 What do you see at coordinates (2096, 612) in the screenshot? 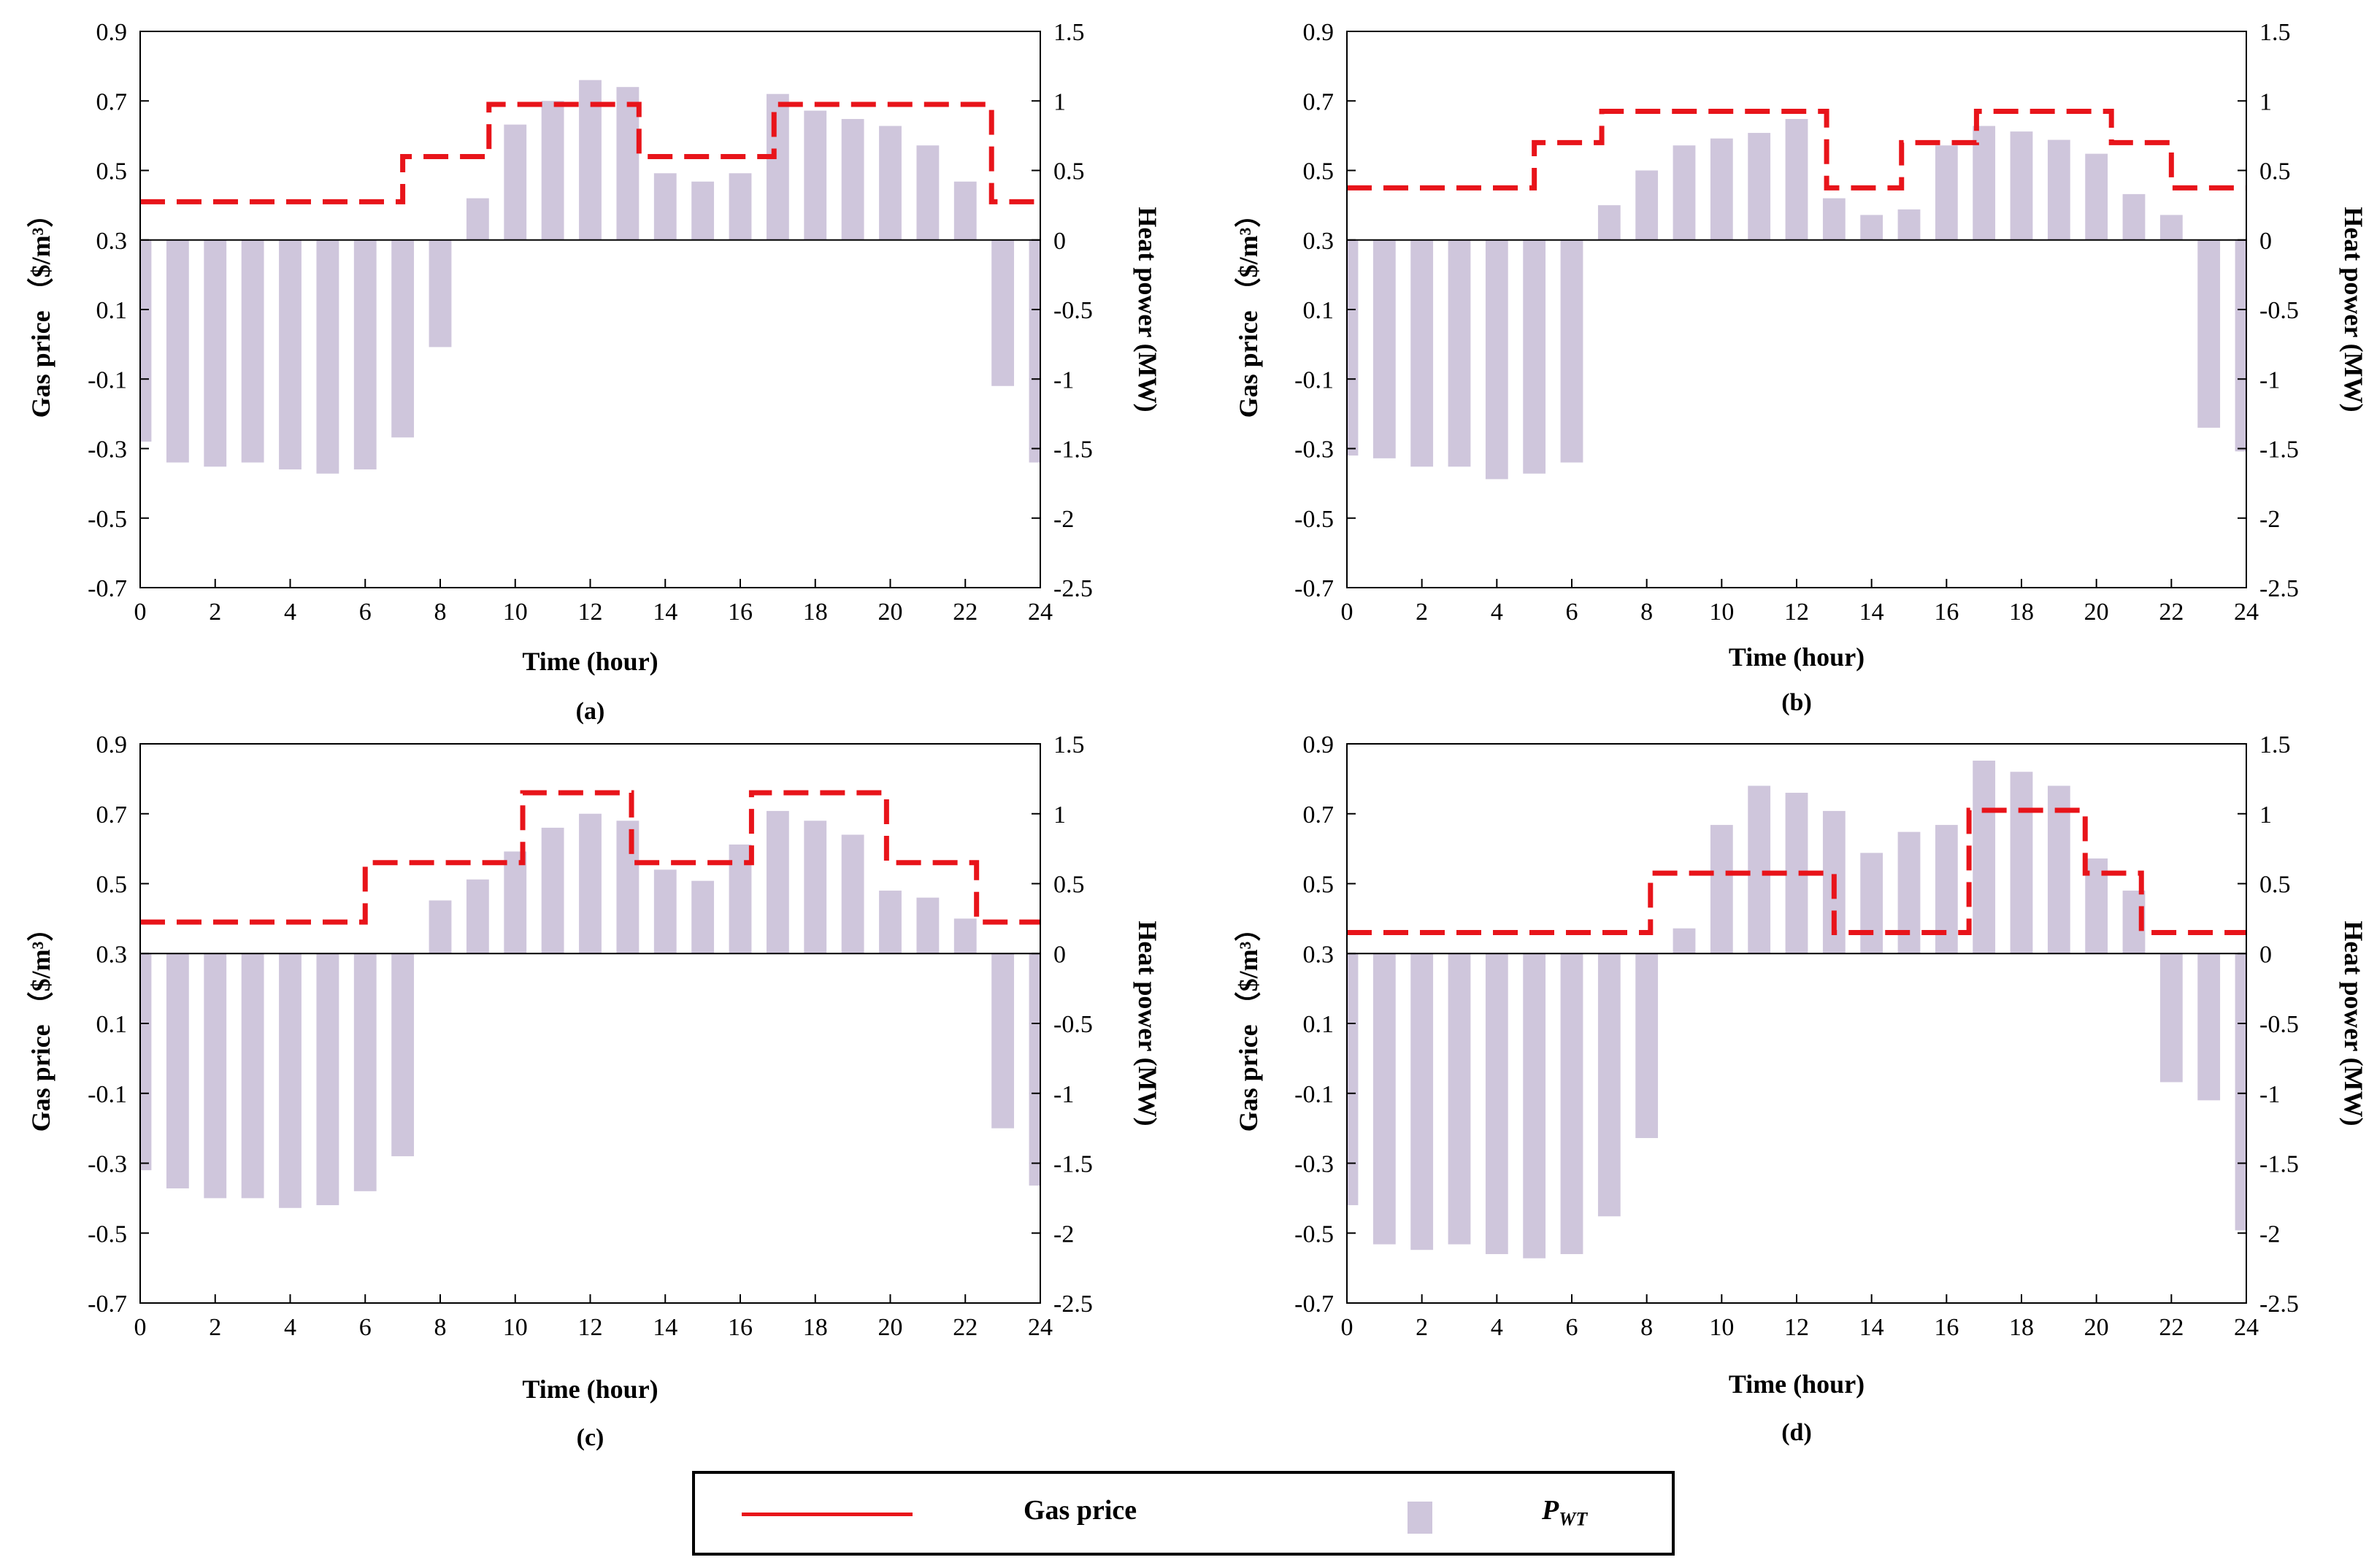
I see `x-tick-label: 20` at bounding box center [2096, 612].